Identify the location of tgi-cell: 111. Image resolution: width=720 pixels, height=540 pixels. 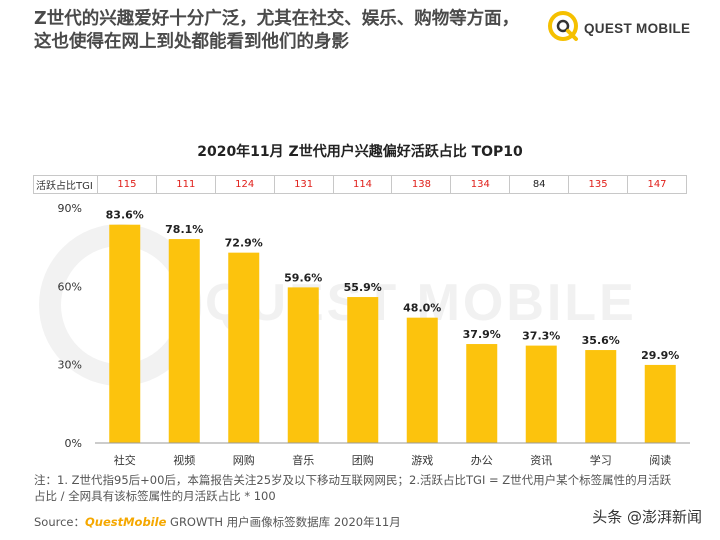
(185, 184).